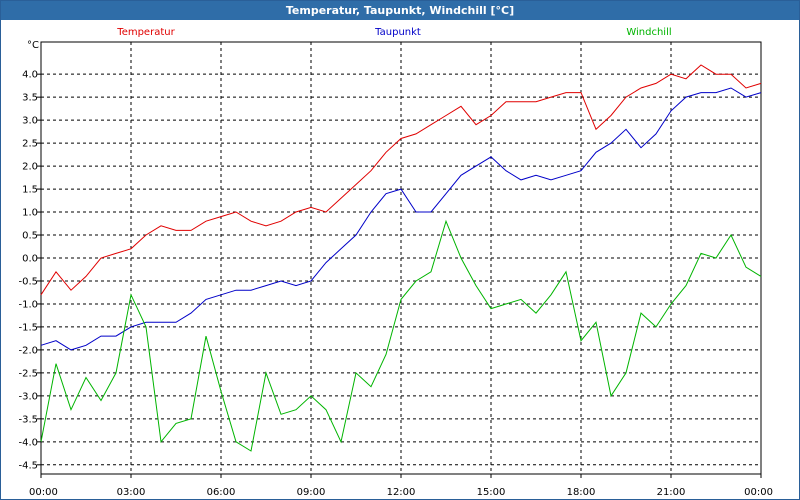 The width and height of the screenshot is (800, 500). I want to click on legend-temperatur: Temperatur, so click(145, 32).